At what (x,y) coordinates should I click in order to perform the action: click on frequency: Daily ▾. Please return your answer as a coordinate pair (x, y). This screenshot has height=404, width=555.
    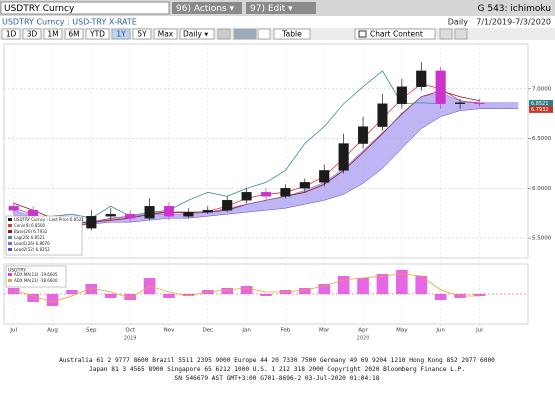
    Looking at the image, I should click on (195, 34).